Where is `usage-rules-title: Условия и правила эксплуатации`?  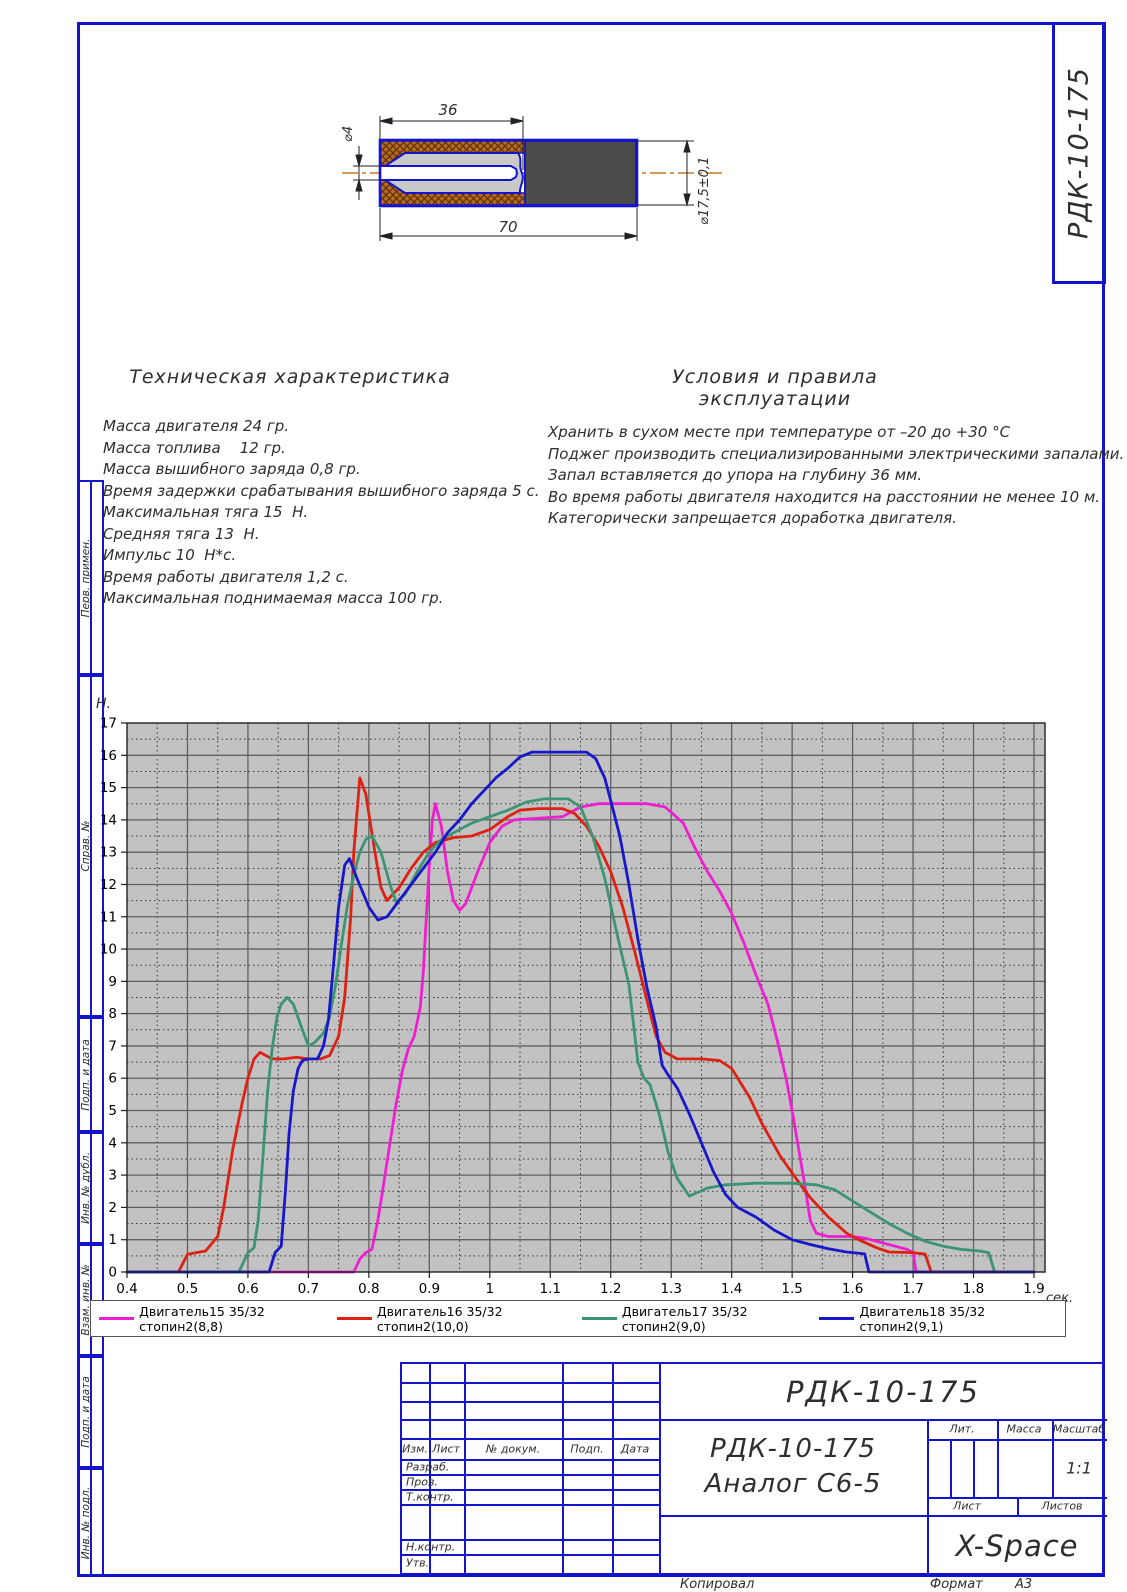
usage-rules-title: Условия и правила эксплуатации is located at coordinates (775, 388).